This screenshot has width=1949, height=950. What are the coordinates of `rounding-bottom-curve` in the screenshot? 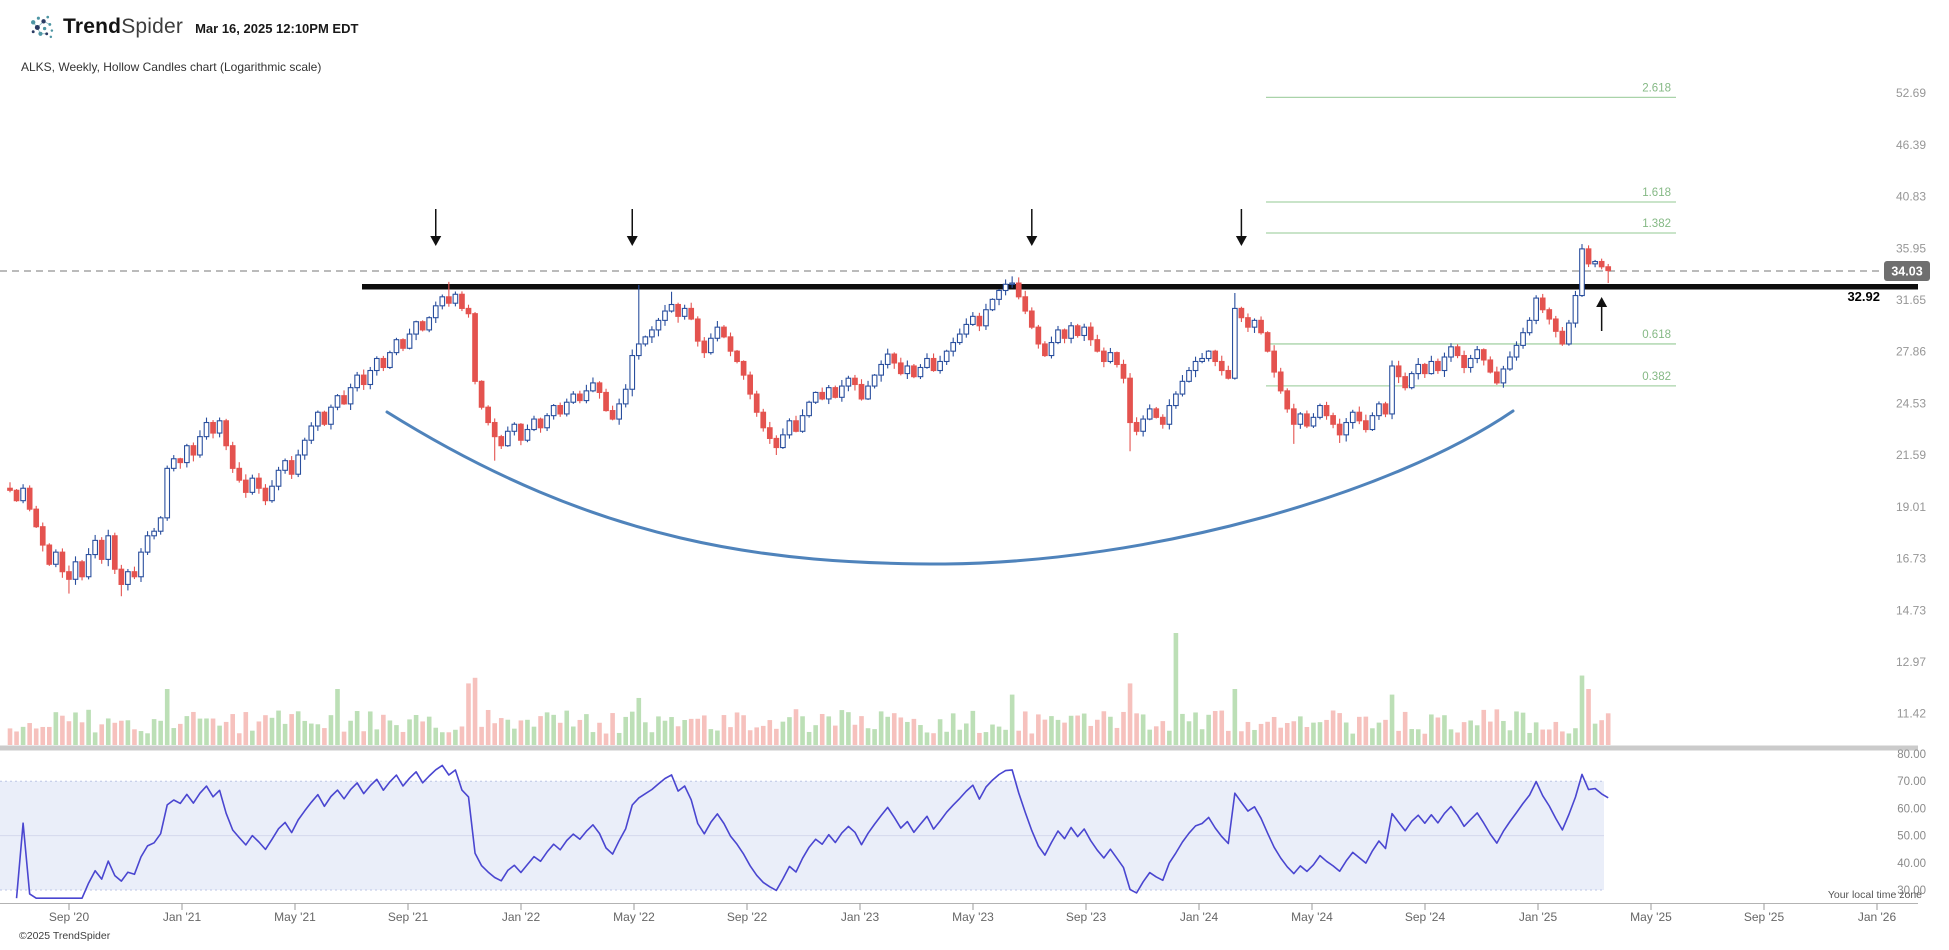 It's located at (950, 487).